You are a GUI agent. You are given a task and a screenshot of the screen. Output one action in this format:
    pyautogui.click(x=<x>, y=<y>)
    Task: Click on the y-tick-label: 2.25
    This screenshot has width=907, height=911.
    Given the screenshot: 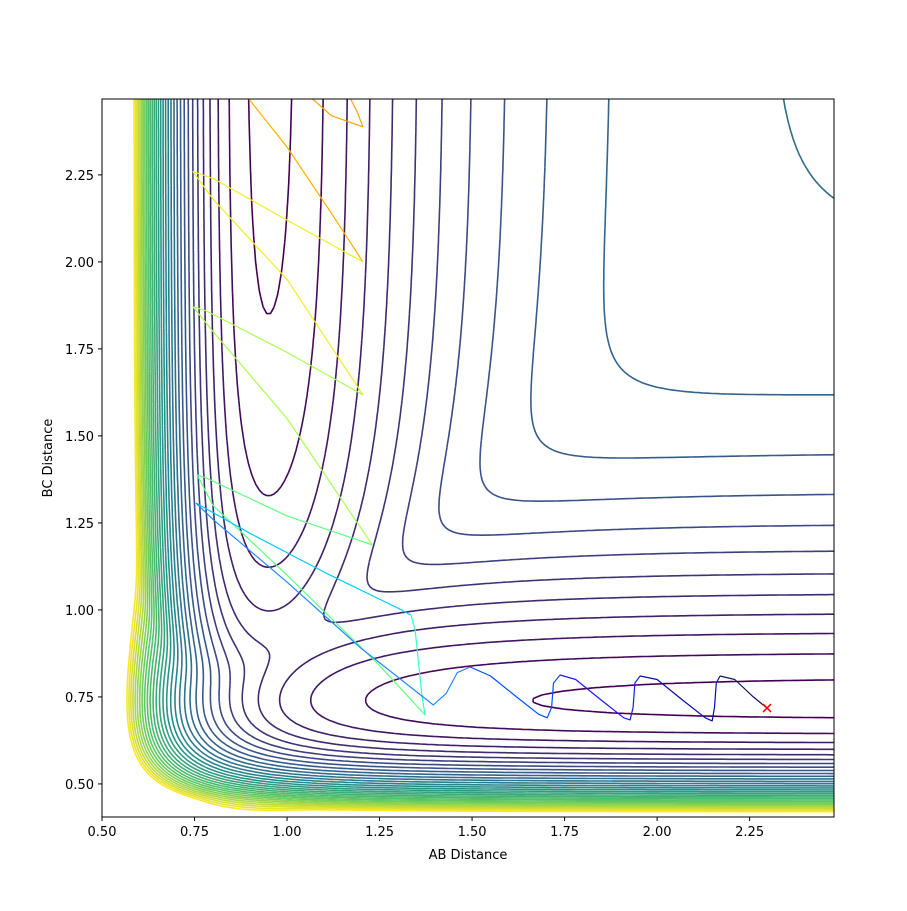 What is the action you would take?
    pyautogui.click(x=79, y=176)
    